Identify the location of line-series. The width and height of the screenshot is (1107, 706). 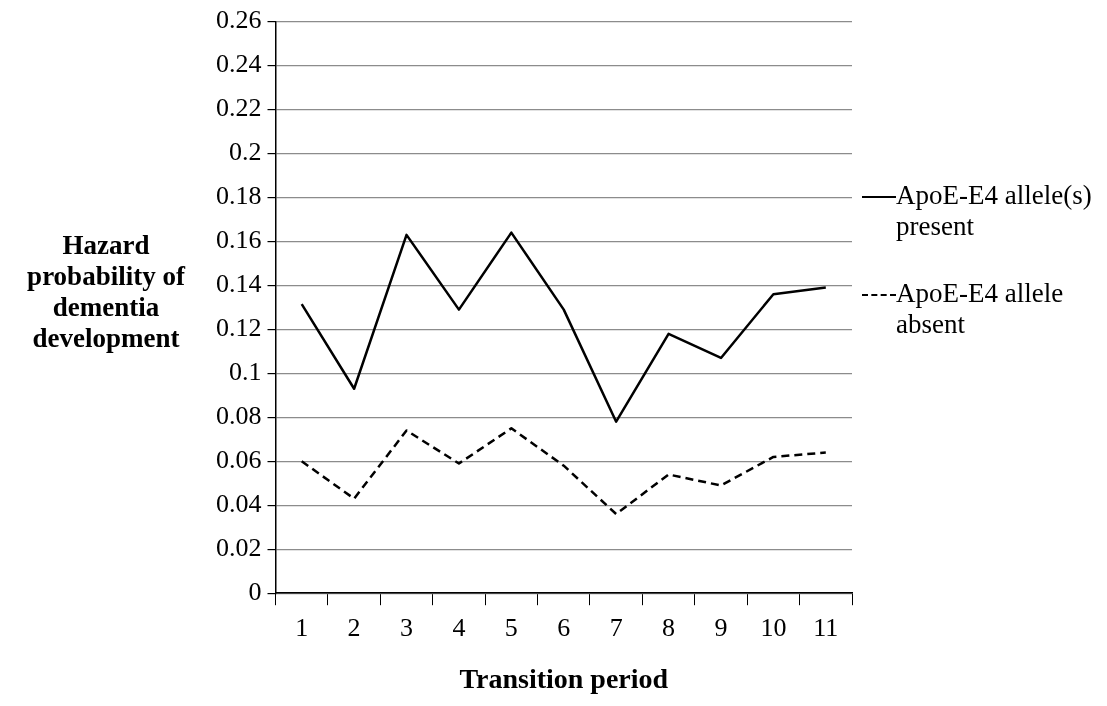
(564, 471).